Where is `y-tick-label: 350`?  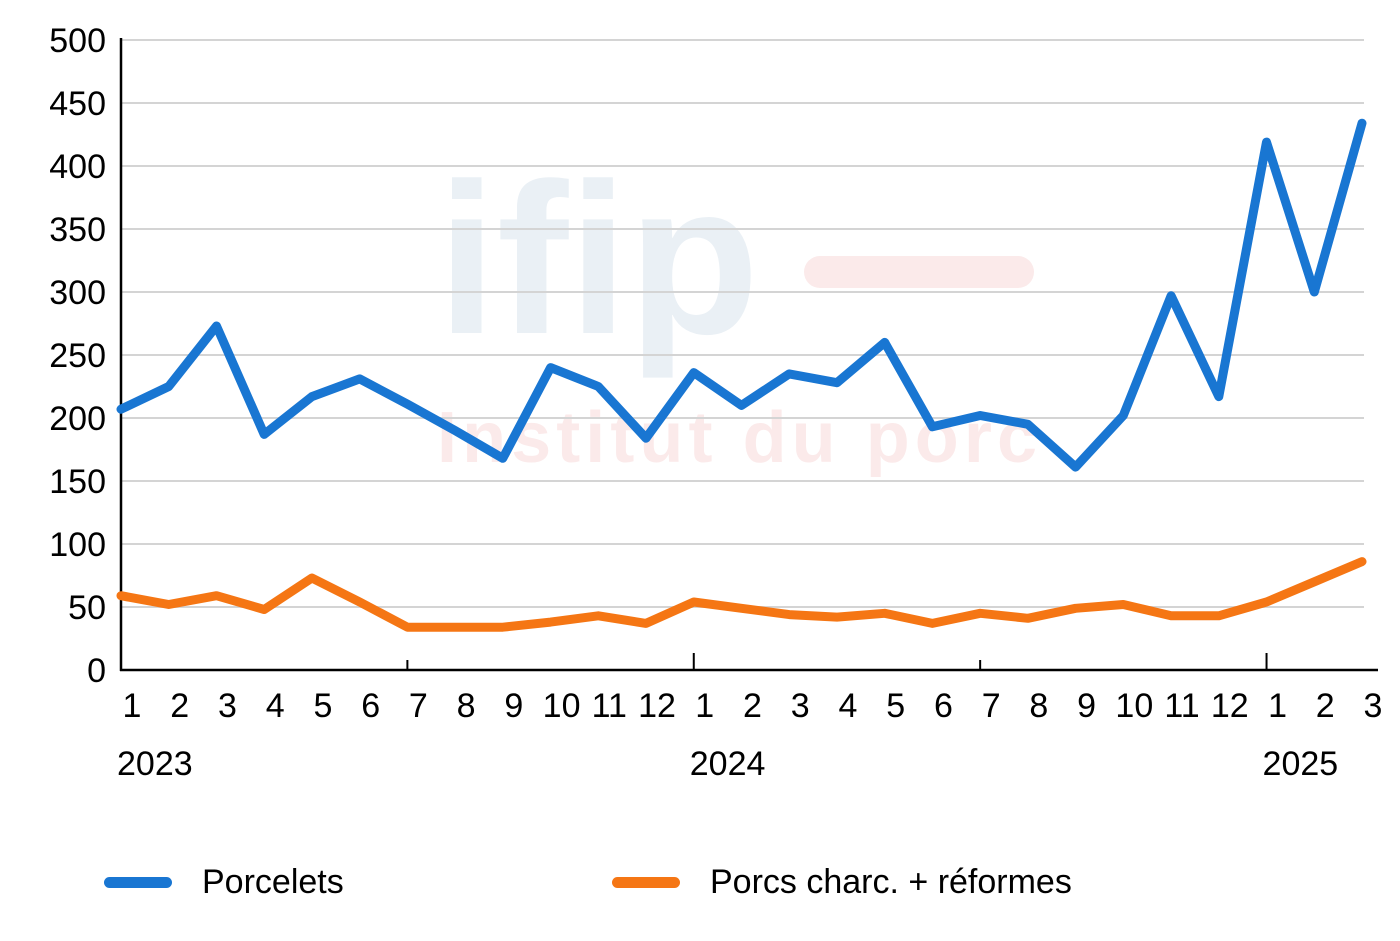 y-tick-label: 350 is located at coordinates (77, 230).